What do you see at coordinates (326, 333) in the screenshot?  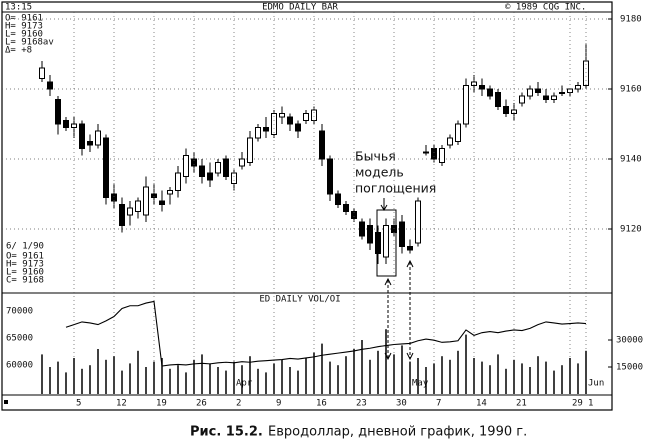 I see `oi-line` at bounding box center [326, 333].